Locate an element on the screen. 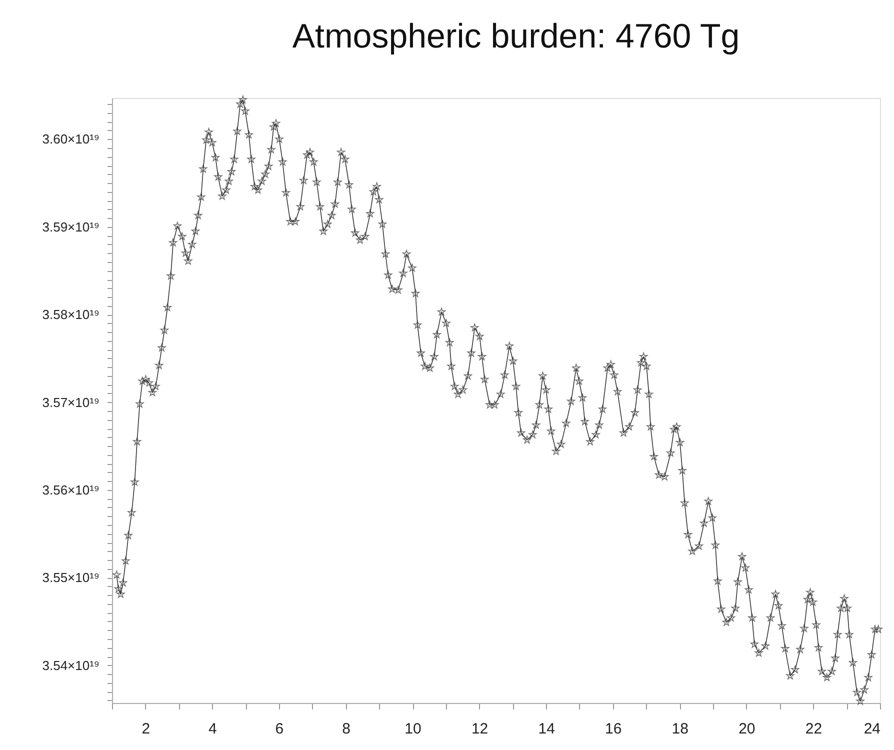  y-tick-label: 3.59×10¹⁹ is located at coordinates (71, 226).